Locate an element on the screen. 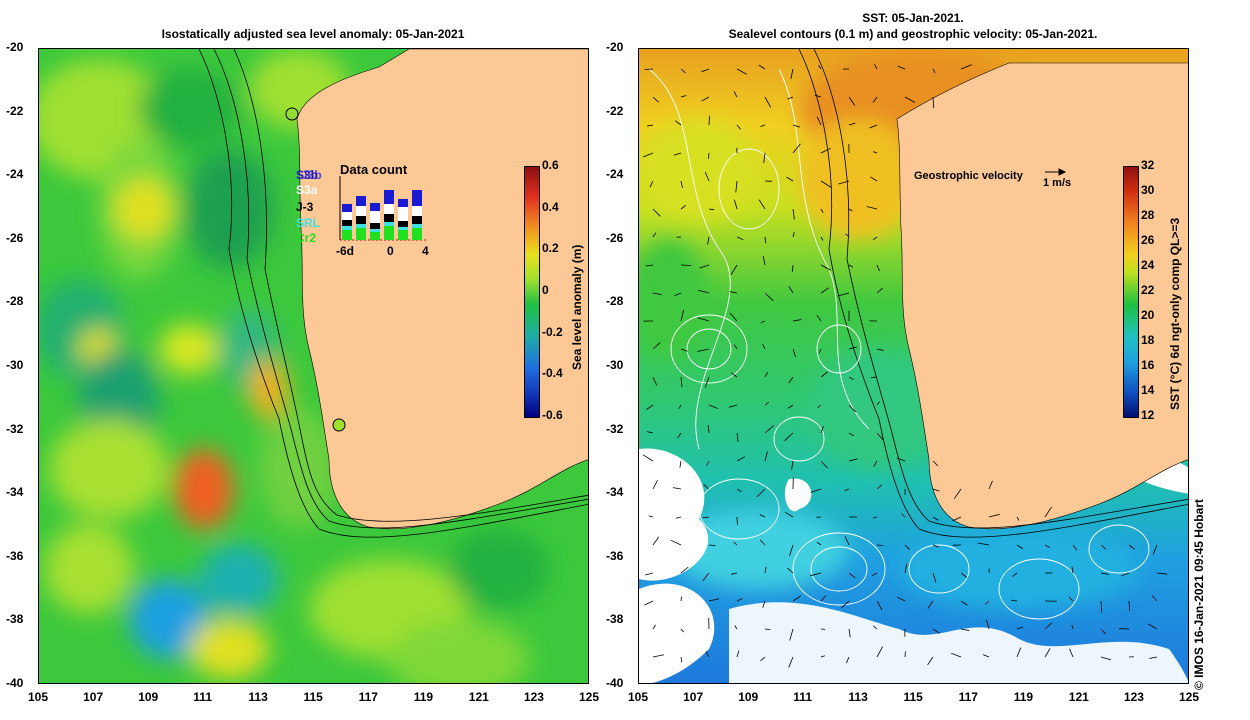 This screenshot has height=720, width=1250. right-colorbar is located at coordinates (1131, 292).